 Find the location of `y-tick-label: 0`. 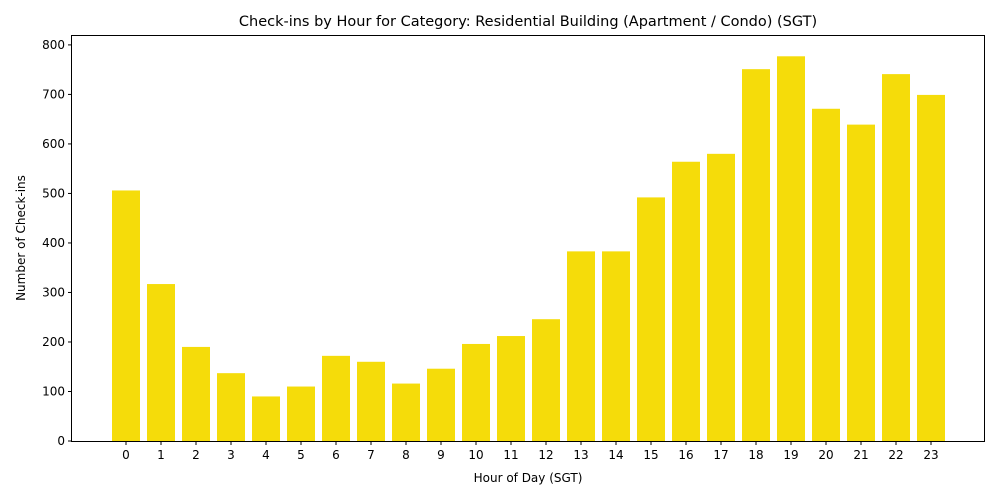

y-tick-label: 0 is located at coordinates (61, 441).